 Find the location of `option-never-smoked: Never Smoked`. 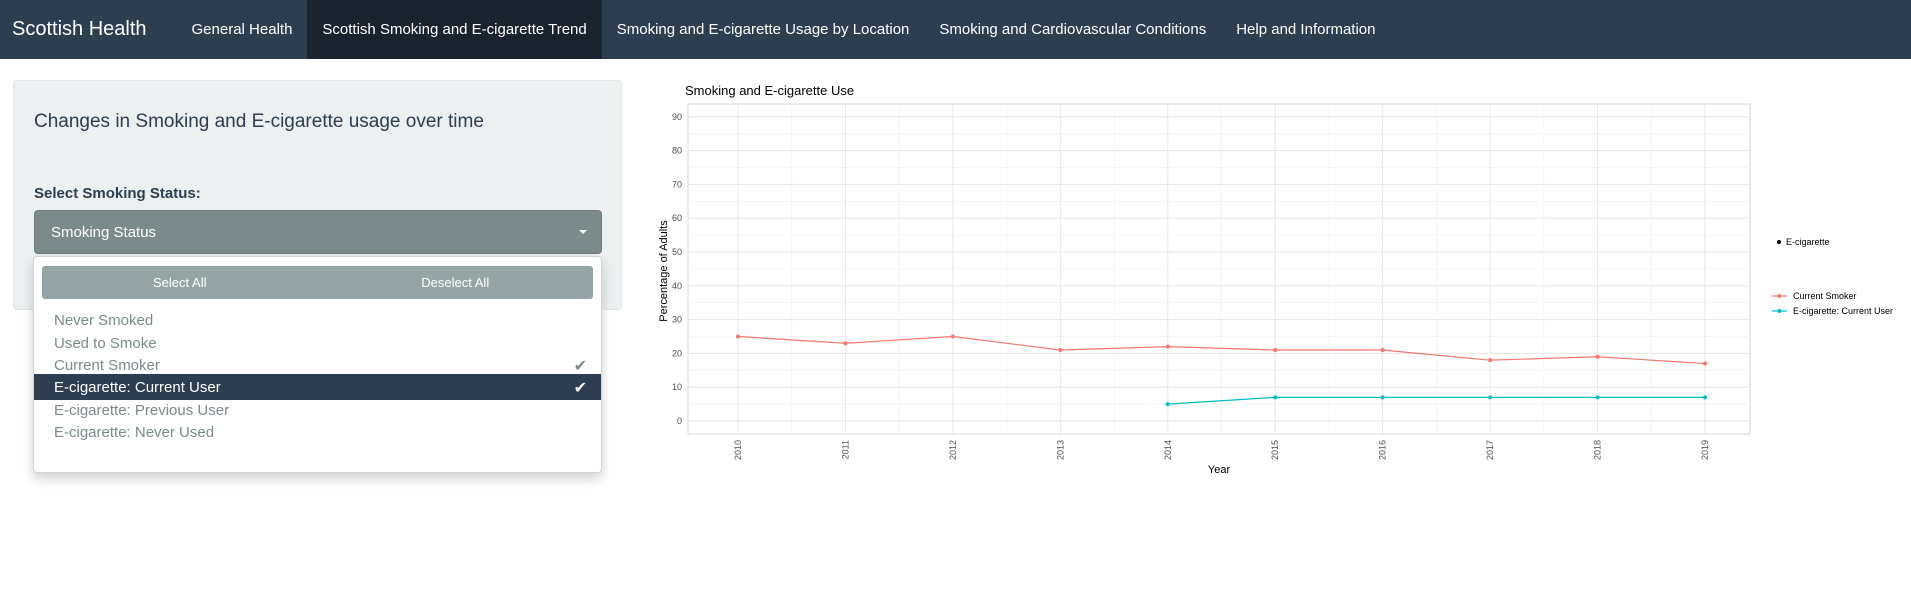

option-never-smoked: Never Smoked is located at coordinates (317, 320).